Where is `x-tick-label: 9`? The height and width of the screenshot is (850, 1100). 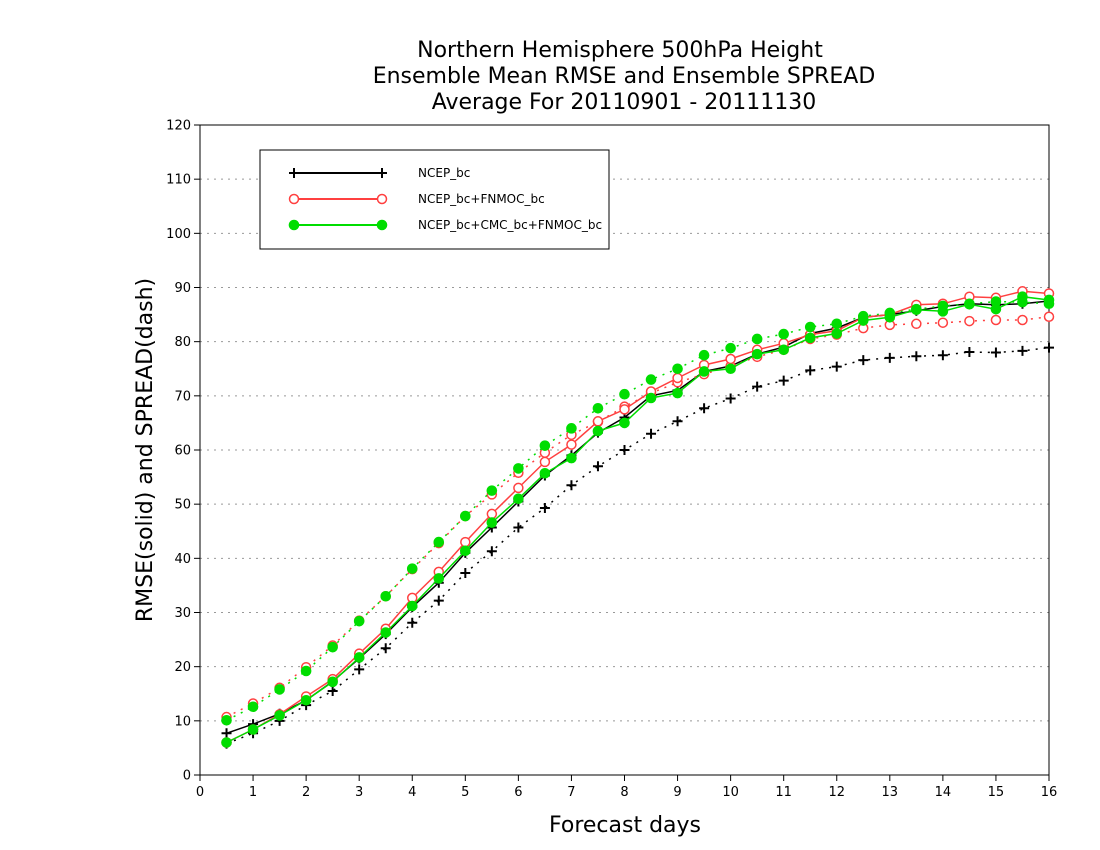 x-tick-label: 9 is located at coordinates (677, 792).